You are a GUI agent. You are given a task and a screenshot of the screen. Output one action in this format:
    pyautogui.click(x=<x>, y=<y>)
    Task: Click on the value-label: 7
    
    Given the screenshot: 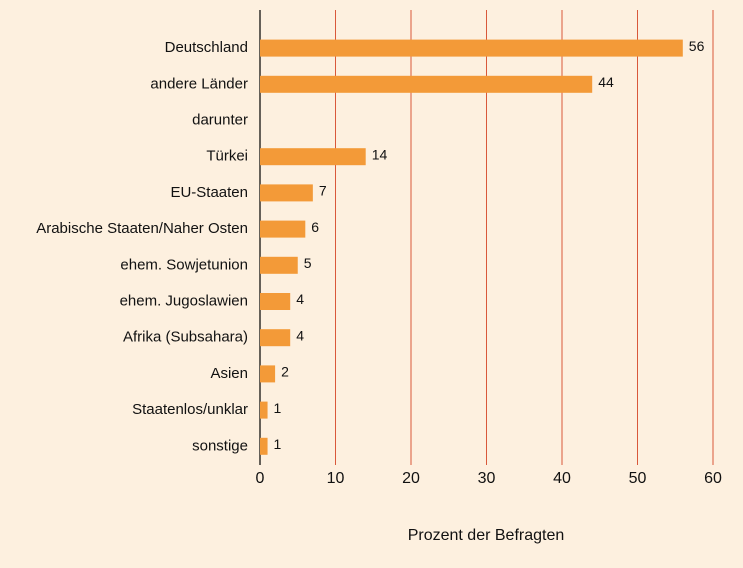 What is the action you would take?
    pyautogui.click(x=323, y=191)
    